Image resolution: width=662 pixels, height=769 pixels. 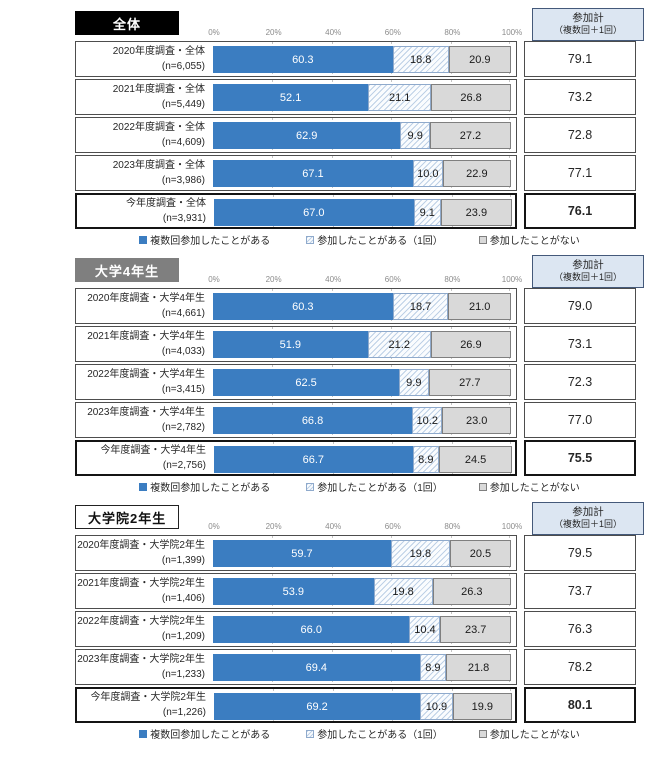 I want to click on row-label: 2020年度調査・全体 (n=6,055), so click(x=144, y=59).